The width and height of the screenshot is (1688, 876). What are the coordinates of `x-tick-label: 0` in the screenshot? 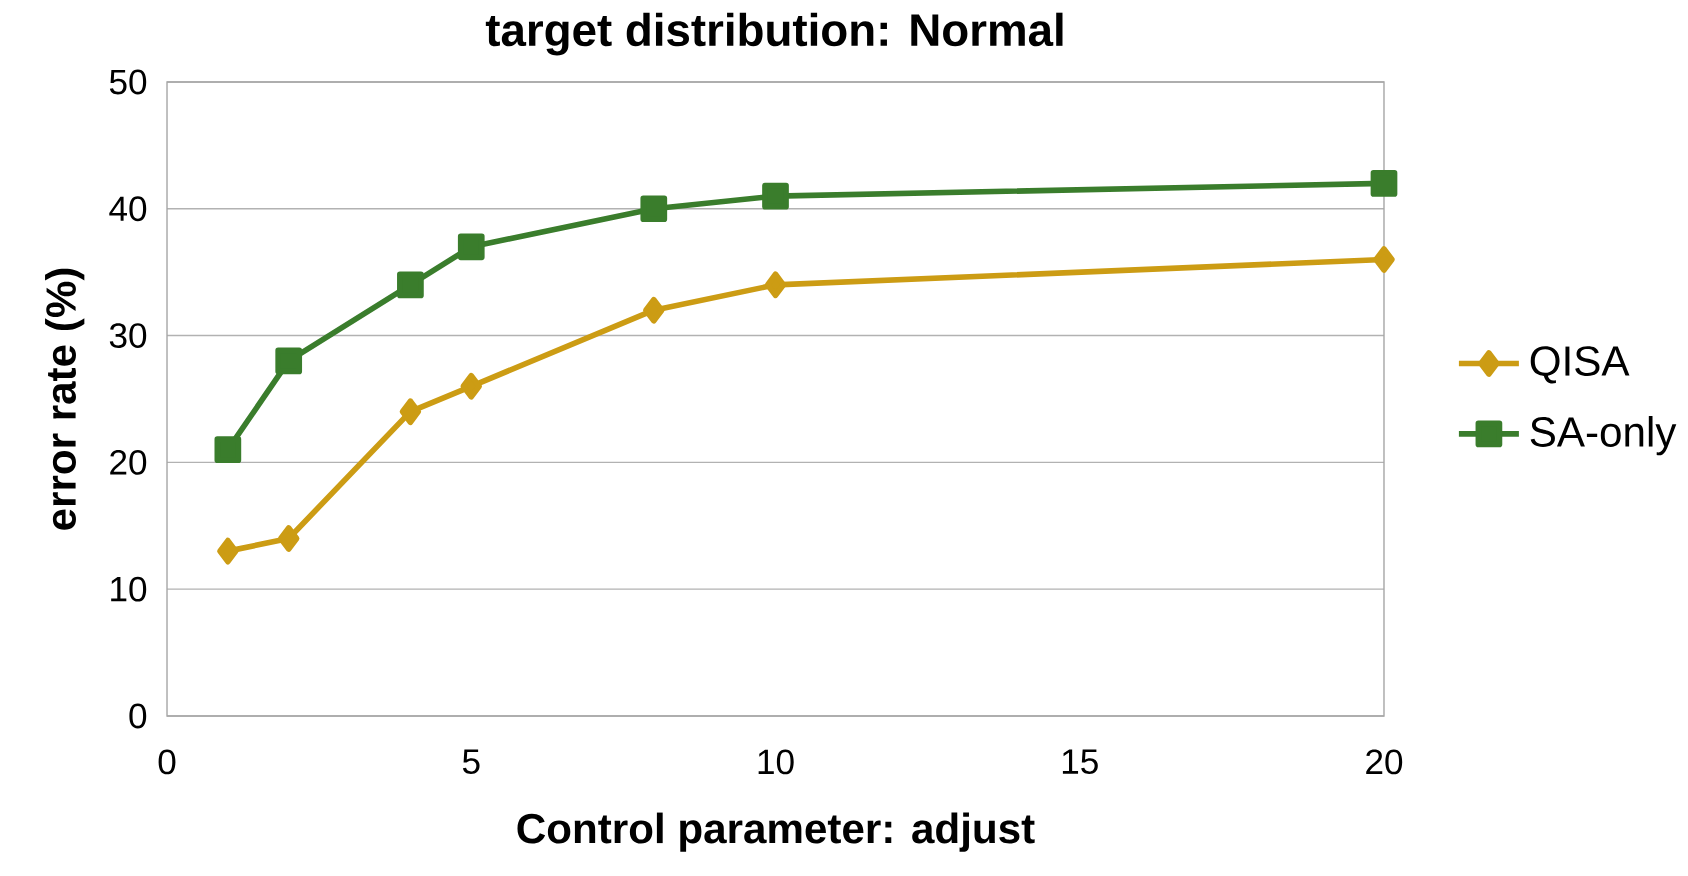 It's located at (167, 762).